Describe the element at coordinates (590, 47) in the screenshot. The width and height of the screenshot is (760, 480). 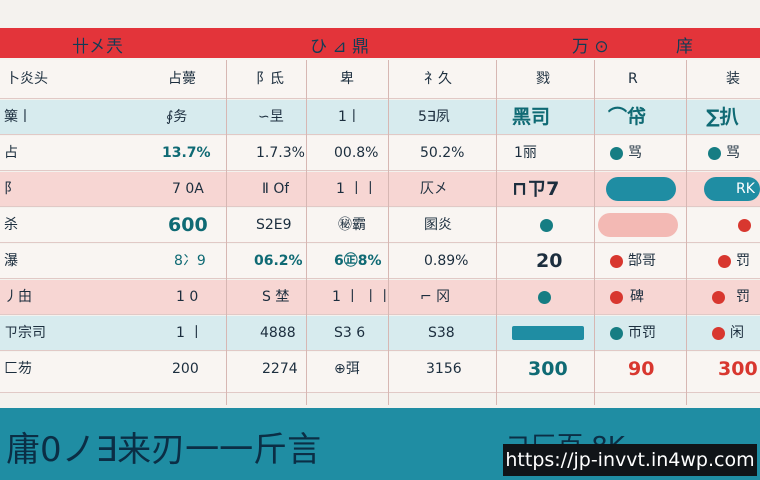
I see `header-title-3: 万 ⊙` at that location.